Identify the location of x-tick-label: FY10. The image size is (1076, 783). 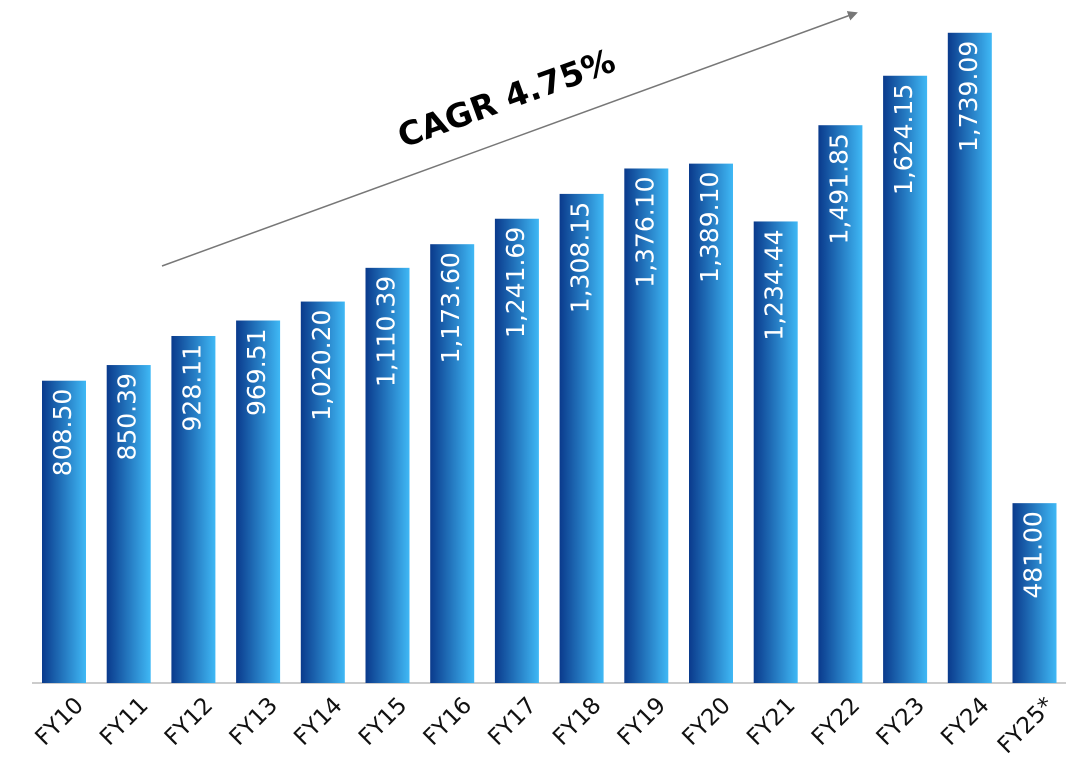
(59, 721).